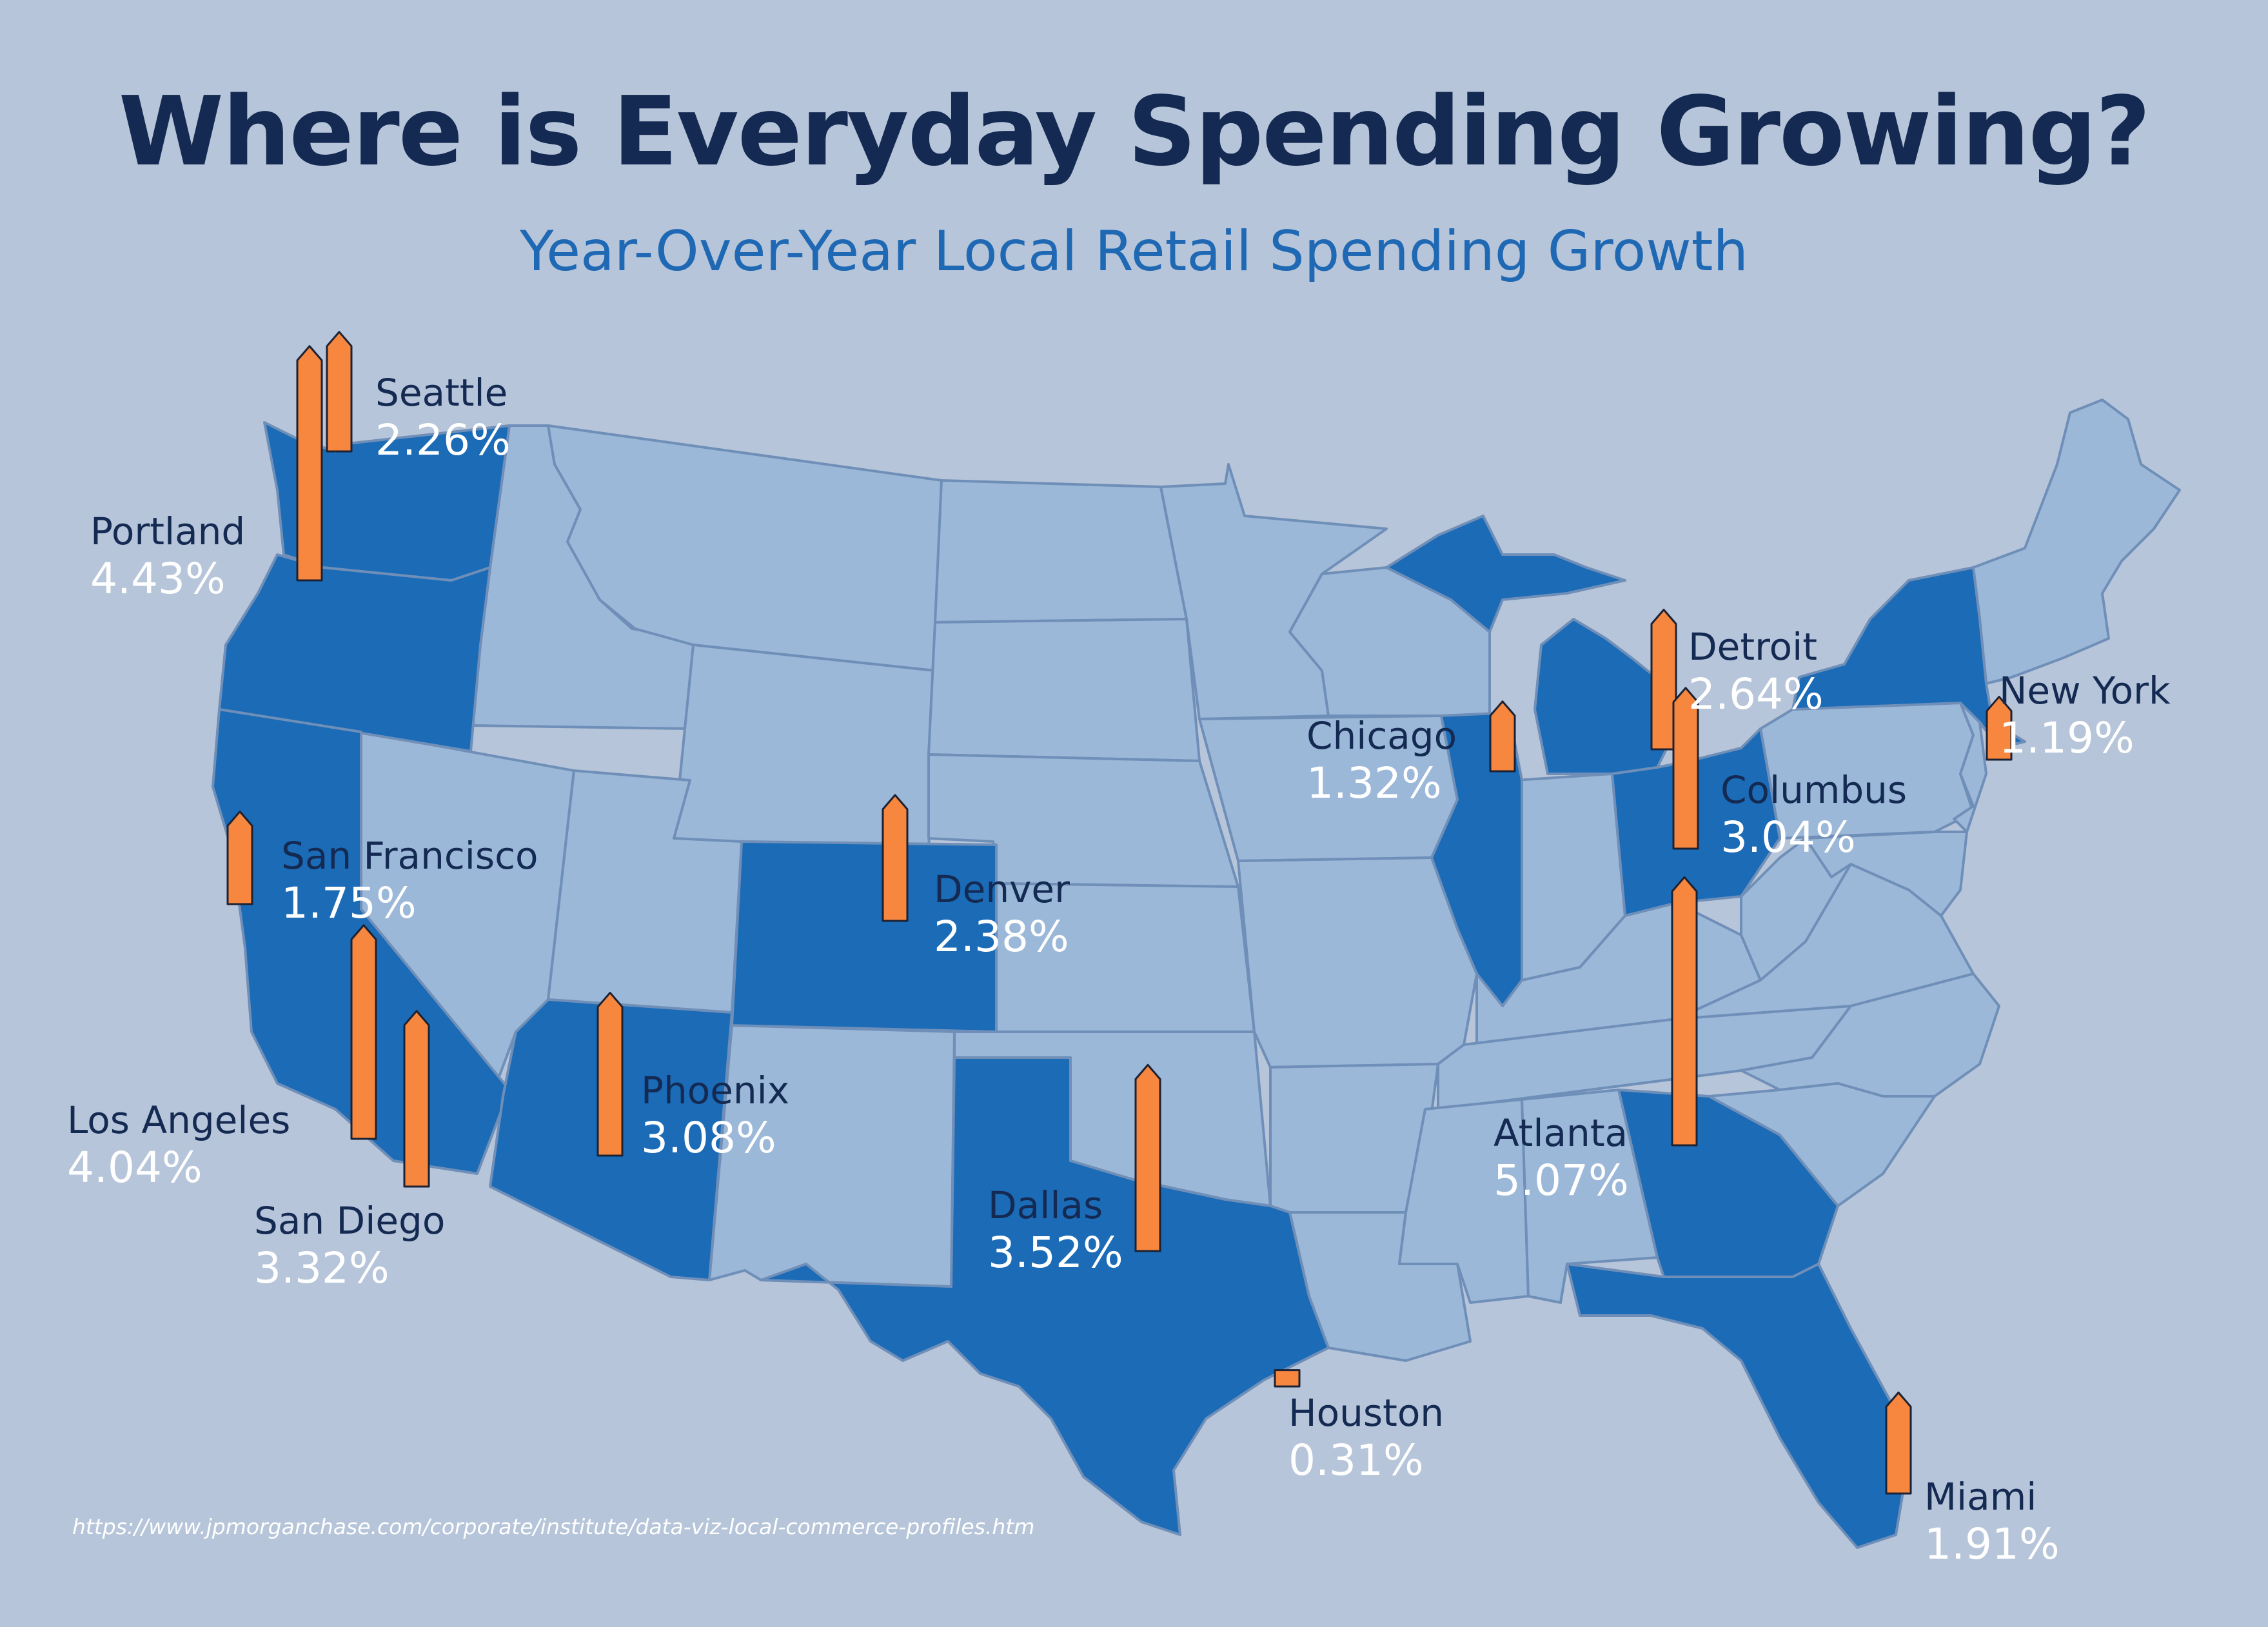 This screenshot has width=2268, height=1627. I want to click on city-label-denver: Denver 2.38%, so click(1002, 914).